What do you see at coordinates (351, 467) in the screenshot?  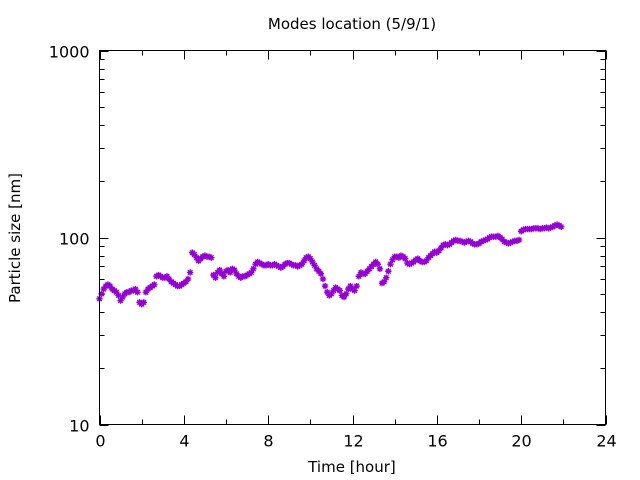 I see `x-axis-label: Time [hour]` at bounding box center [351, 467].